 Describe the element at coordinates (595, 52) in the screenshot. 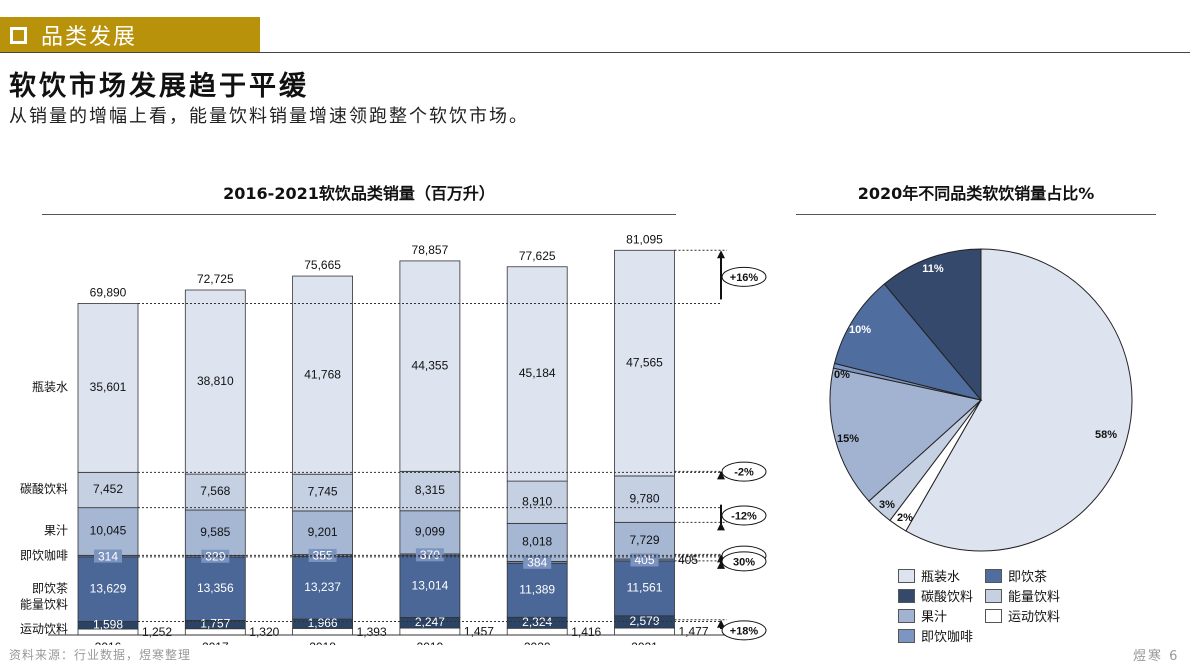

I see `header-rule` at that location.